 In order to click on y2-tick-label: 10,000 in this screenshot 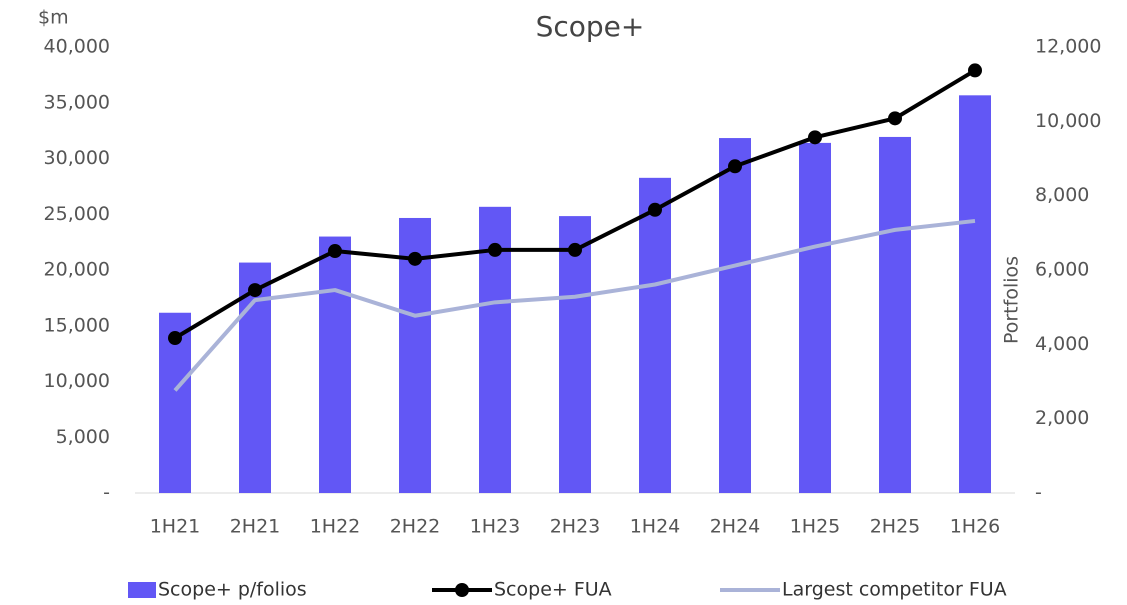, I will do `click(1068, 121)`.